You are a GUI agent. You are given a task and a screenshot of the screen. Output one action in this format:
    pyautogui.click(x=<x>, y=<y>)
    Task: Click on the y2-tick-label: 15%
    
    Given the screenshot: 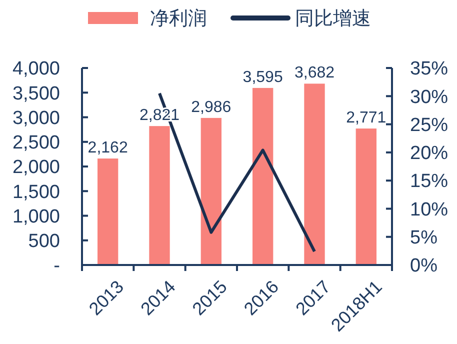 What is the action you would take?
    pyautogui.click(x=429, y=181)
    